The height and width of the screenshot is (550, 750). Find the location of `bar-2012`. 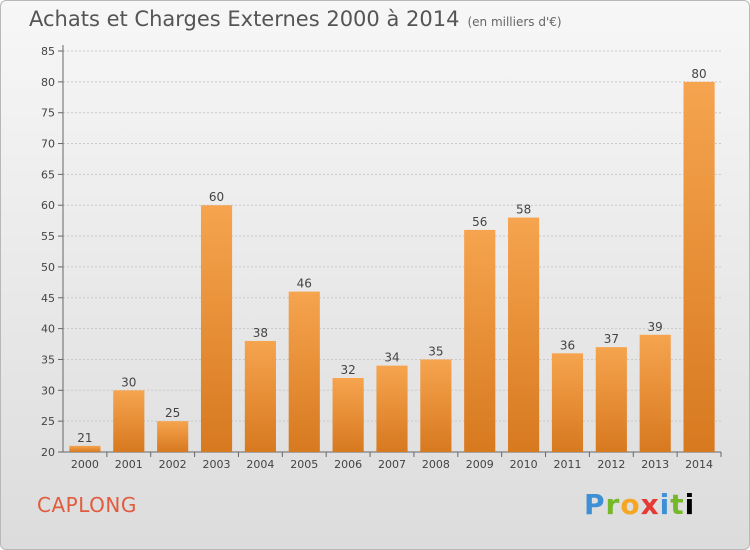

bar-2012 is located at coordinates (611, 399).